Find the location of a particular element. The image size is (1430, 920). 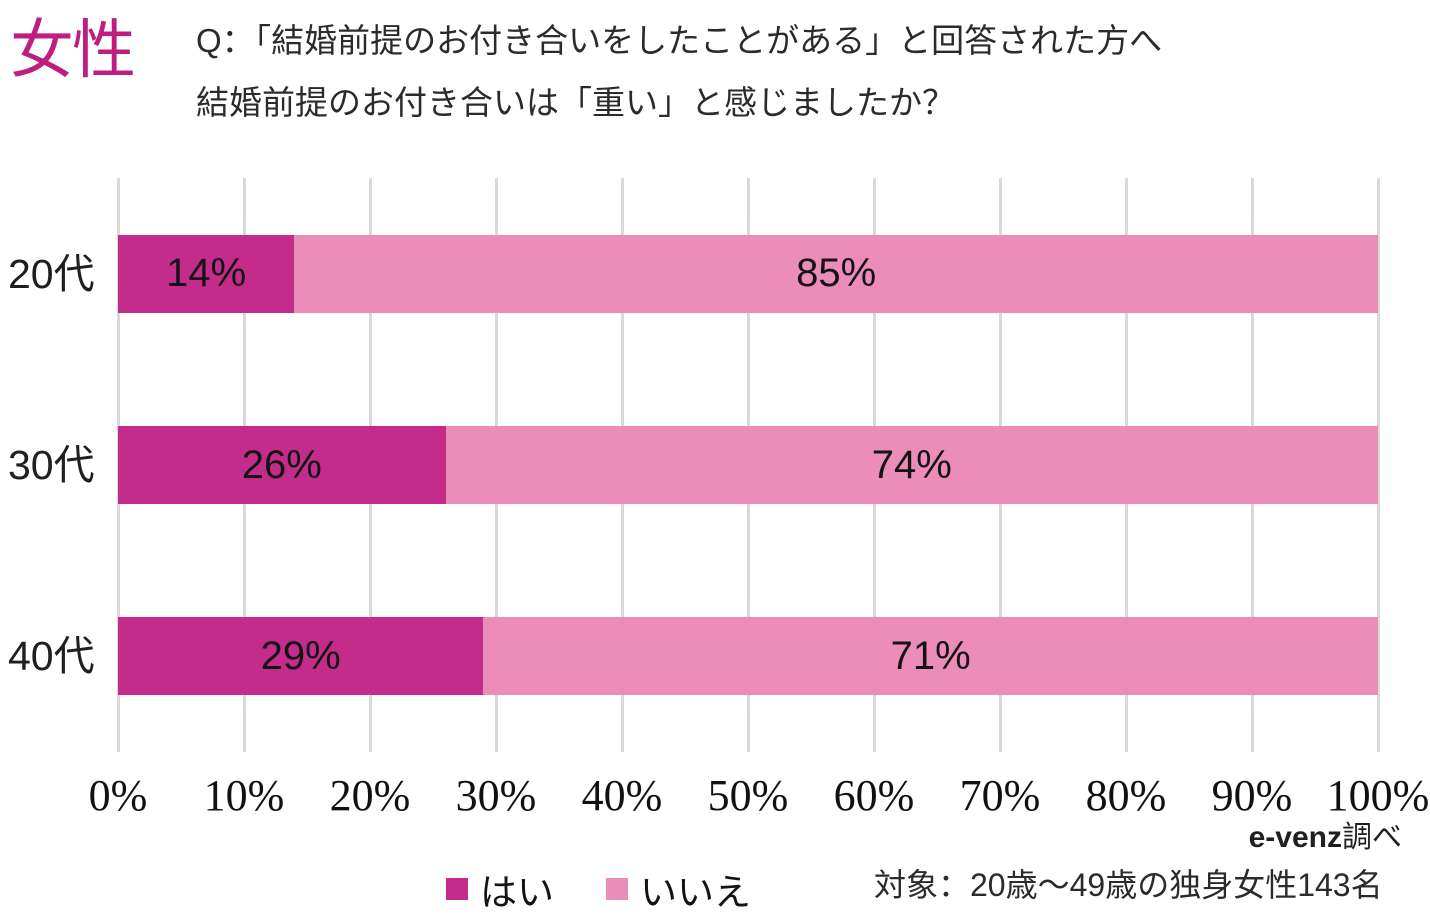

question-line-2: 結婚前提のお付き合いは「重い」と感じましたか？ is located at coordinates (575, 102).